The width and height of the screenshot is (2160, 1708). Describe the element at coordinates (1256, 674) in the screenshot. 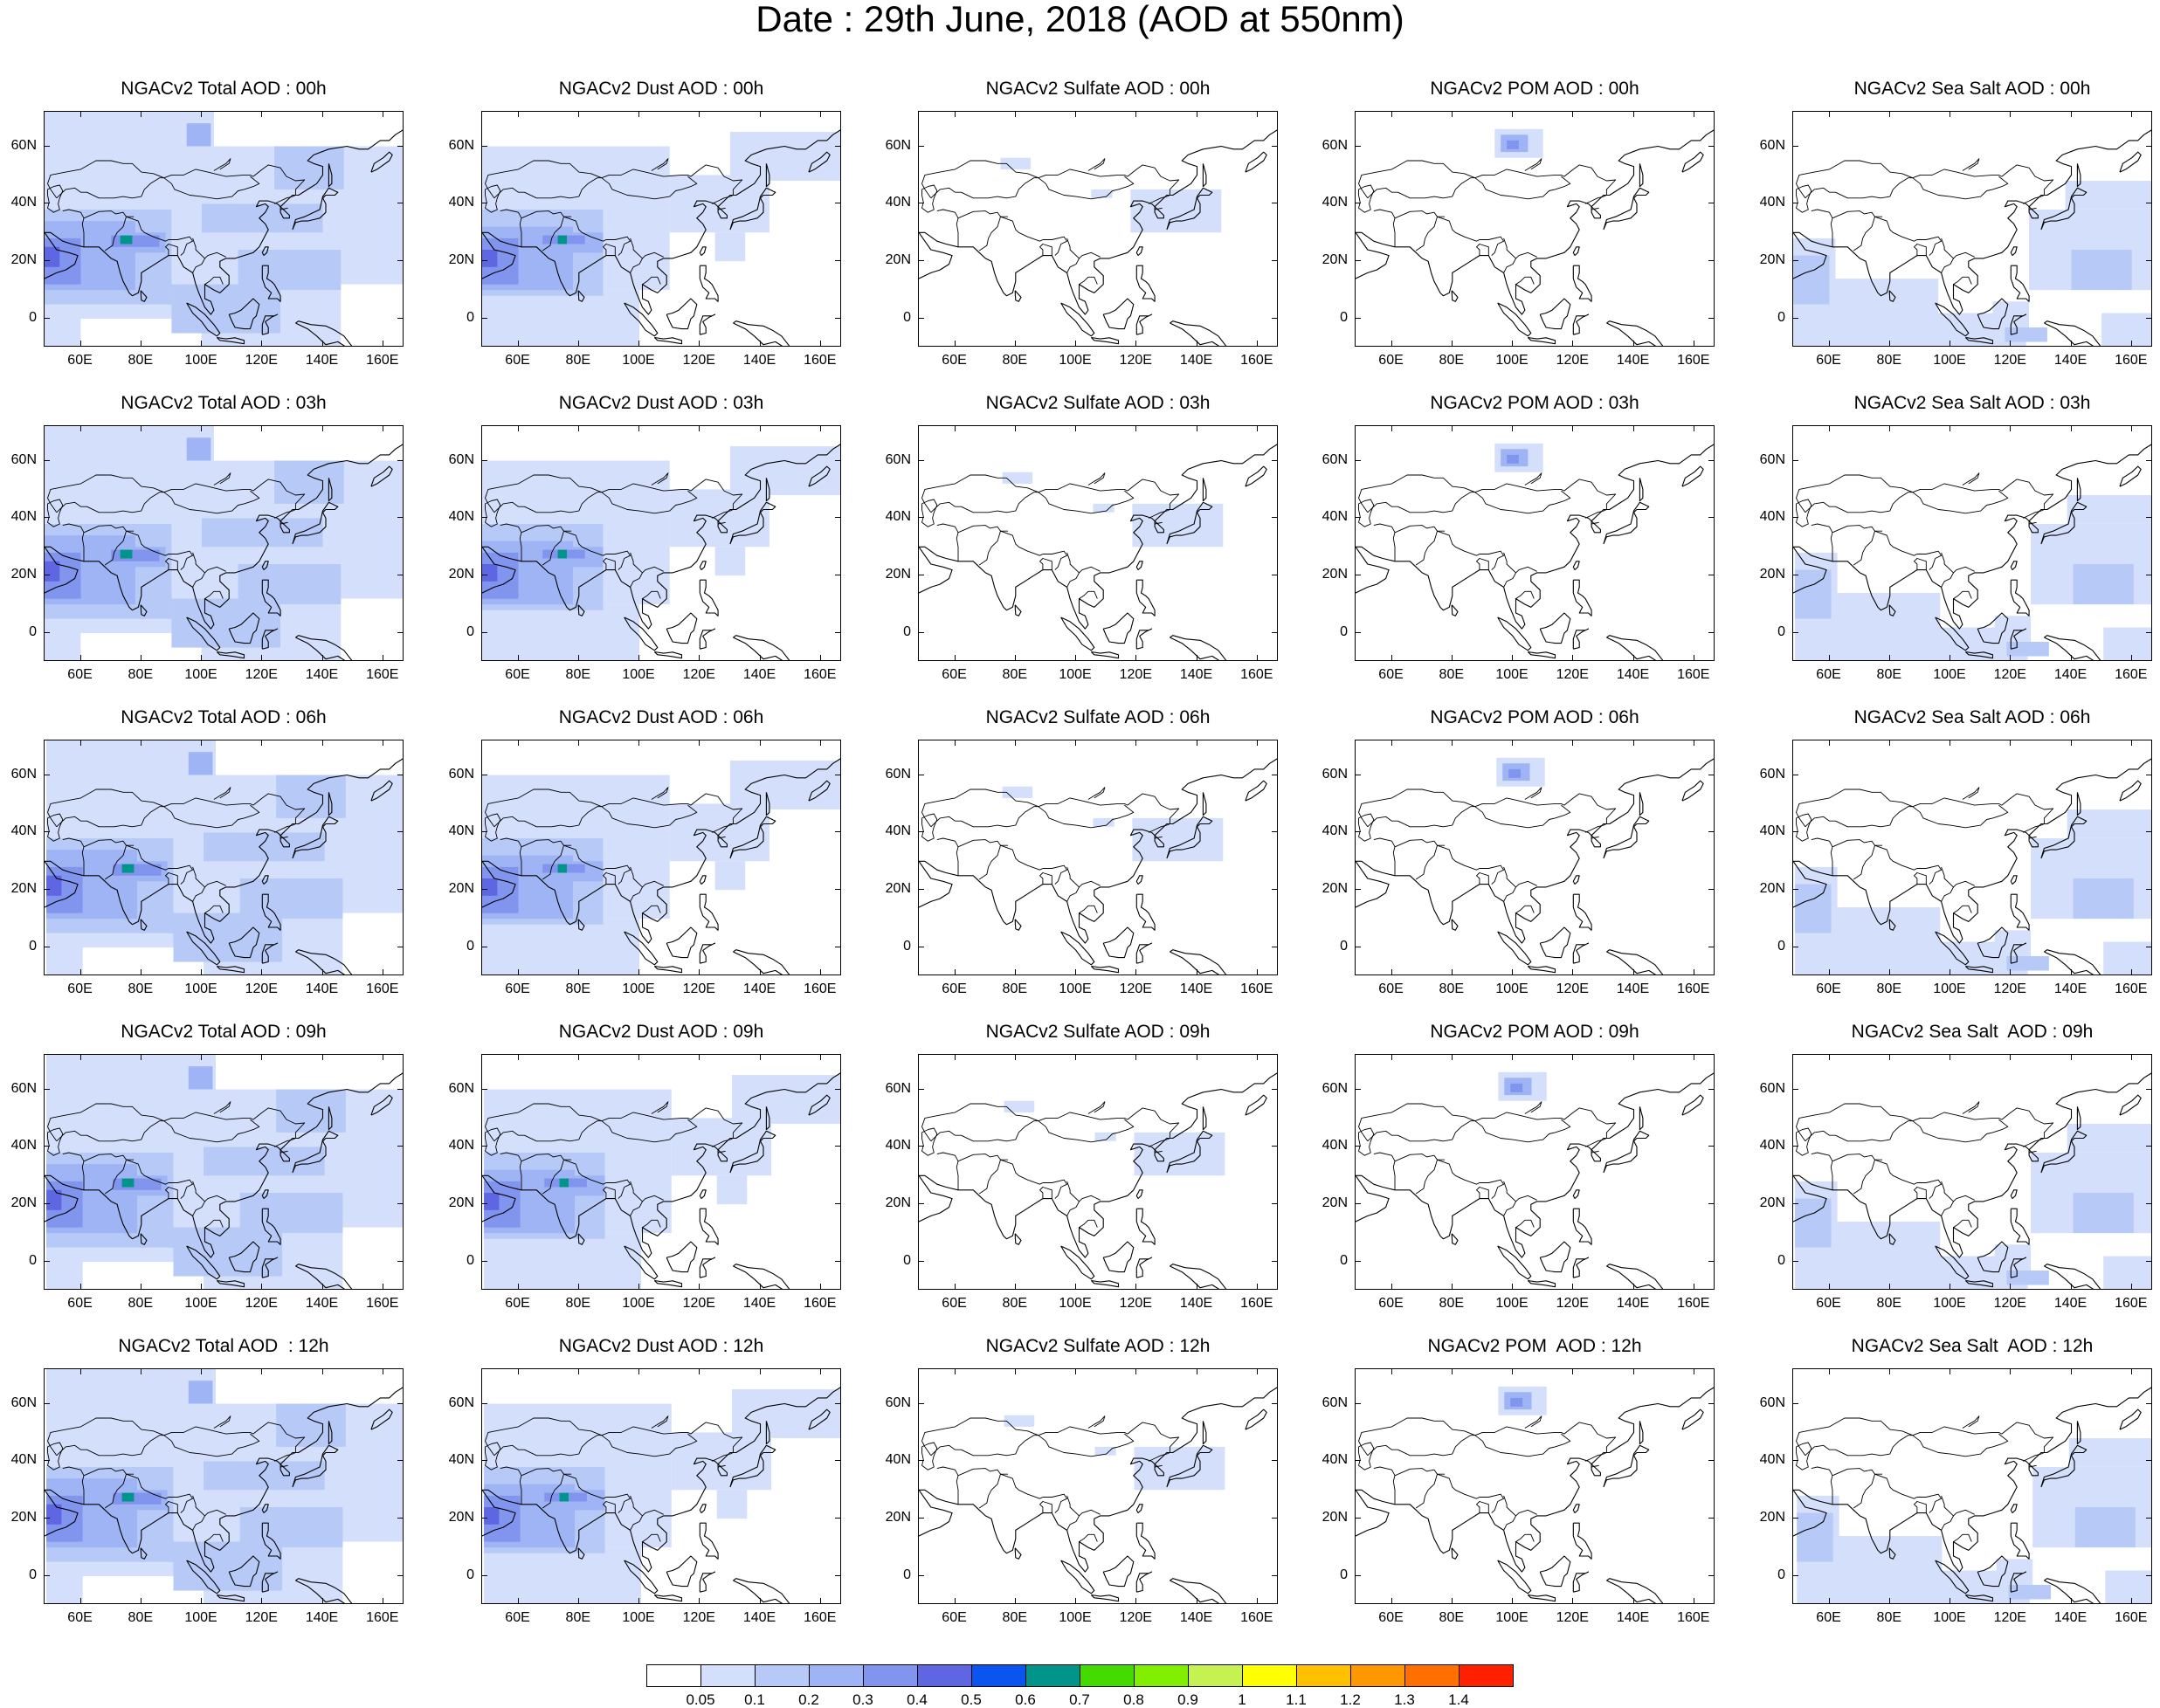

I see `lon-tick-label: 160E` at that location.